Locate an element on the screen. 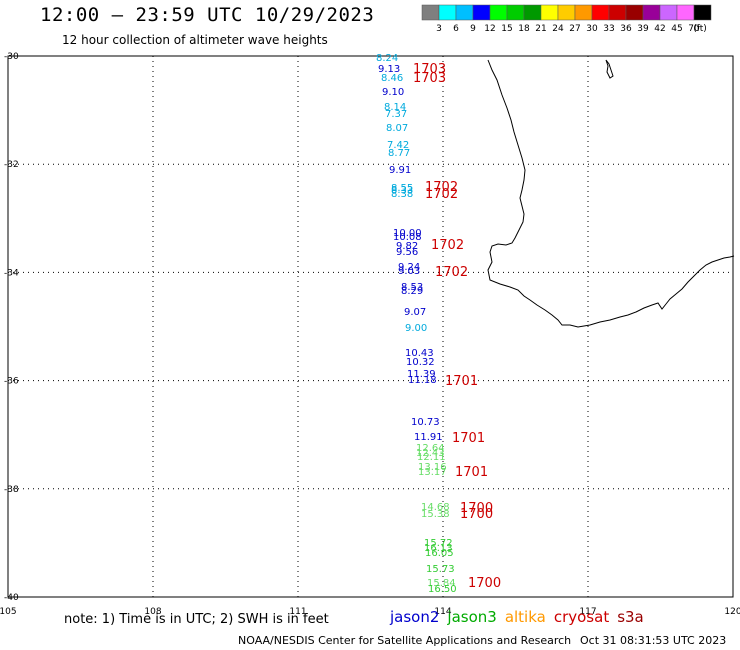  swh-label: 9.91 is located at coordinates (400, 170).